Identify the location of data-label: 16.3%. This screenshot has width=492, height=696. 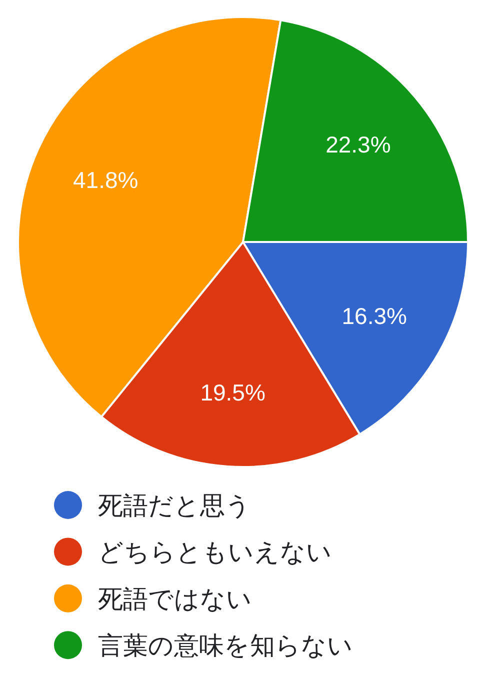
(374, 315).